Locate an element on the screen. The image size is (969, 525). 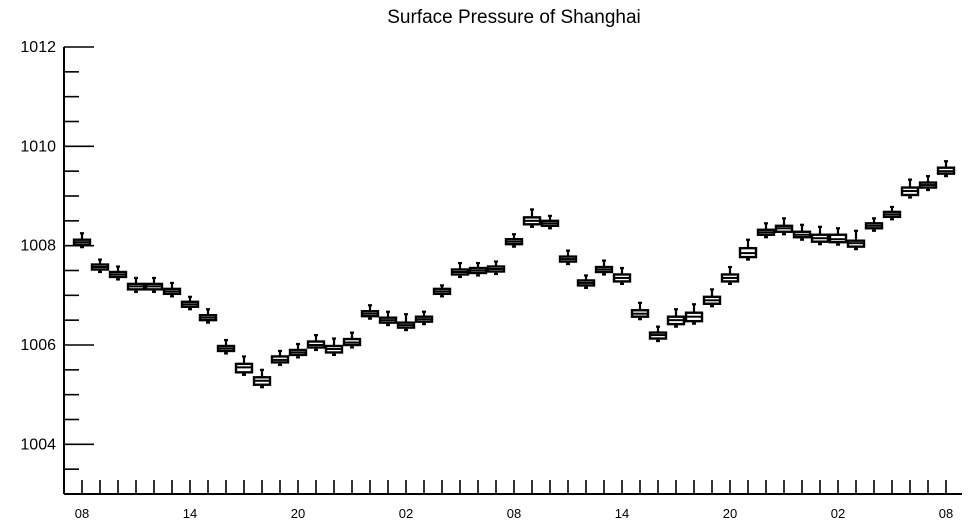
y-tick-label: 1010 is located at coordinates (38, 146).